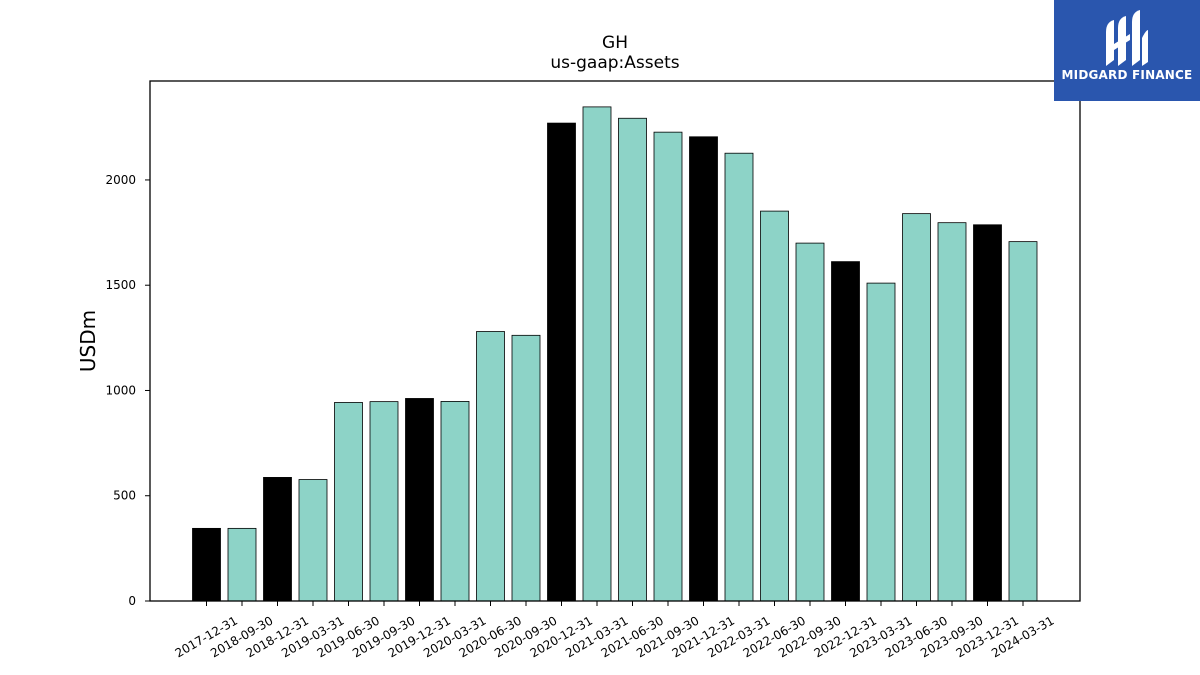 Image resolution: width=1200 pixels, height=675 pixels. I want to click on y-tick-label: 0, so click(132, 601).